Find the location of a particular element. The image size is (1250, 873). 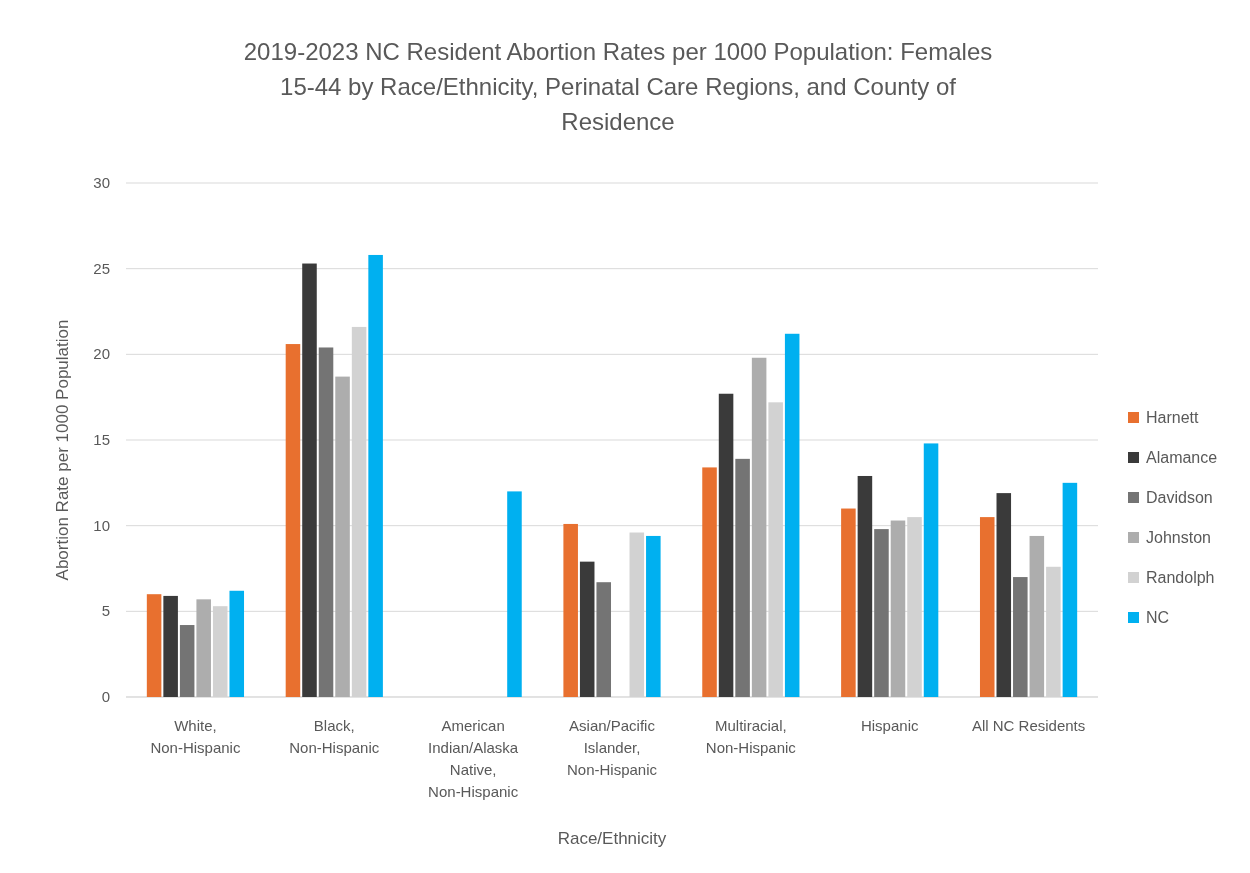

y-tick-label: 5 is located at coordinates (105, 611).